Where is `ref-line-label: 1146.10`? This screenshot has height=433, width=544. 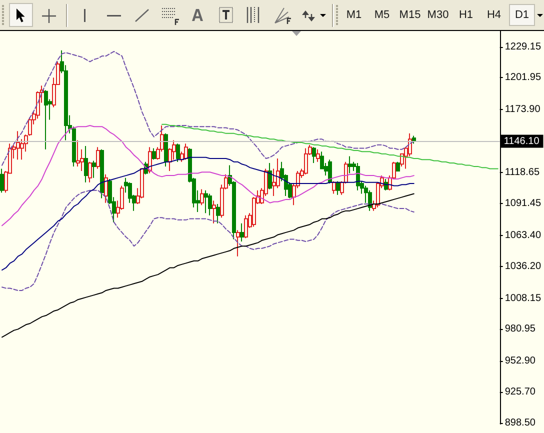 ref-line-label: 1146.10 is located at coordinates (522, 141).